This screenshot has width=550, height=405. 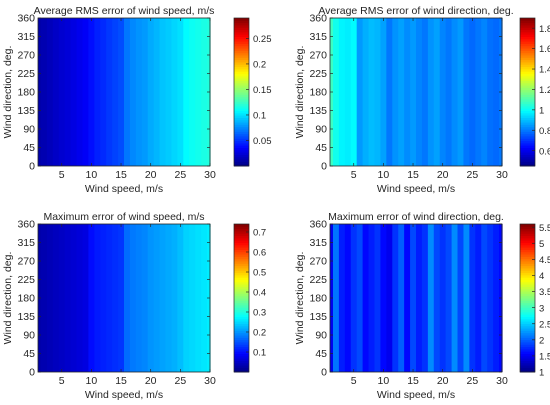 I want to click on colorbar-tick-label: 1.5, so click(x=544, y=357).